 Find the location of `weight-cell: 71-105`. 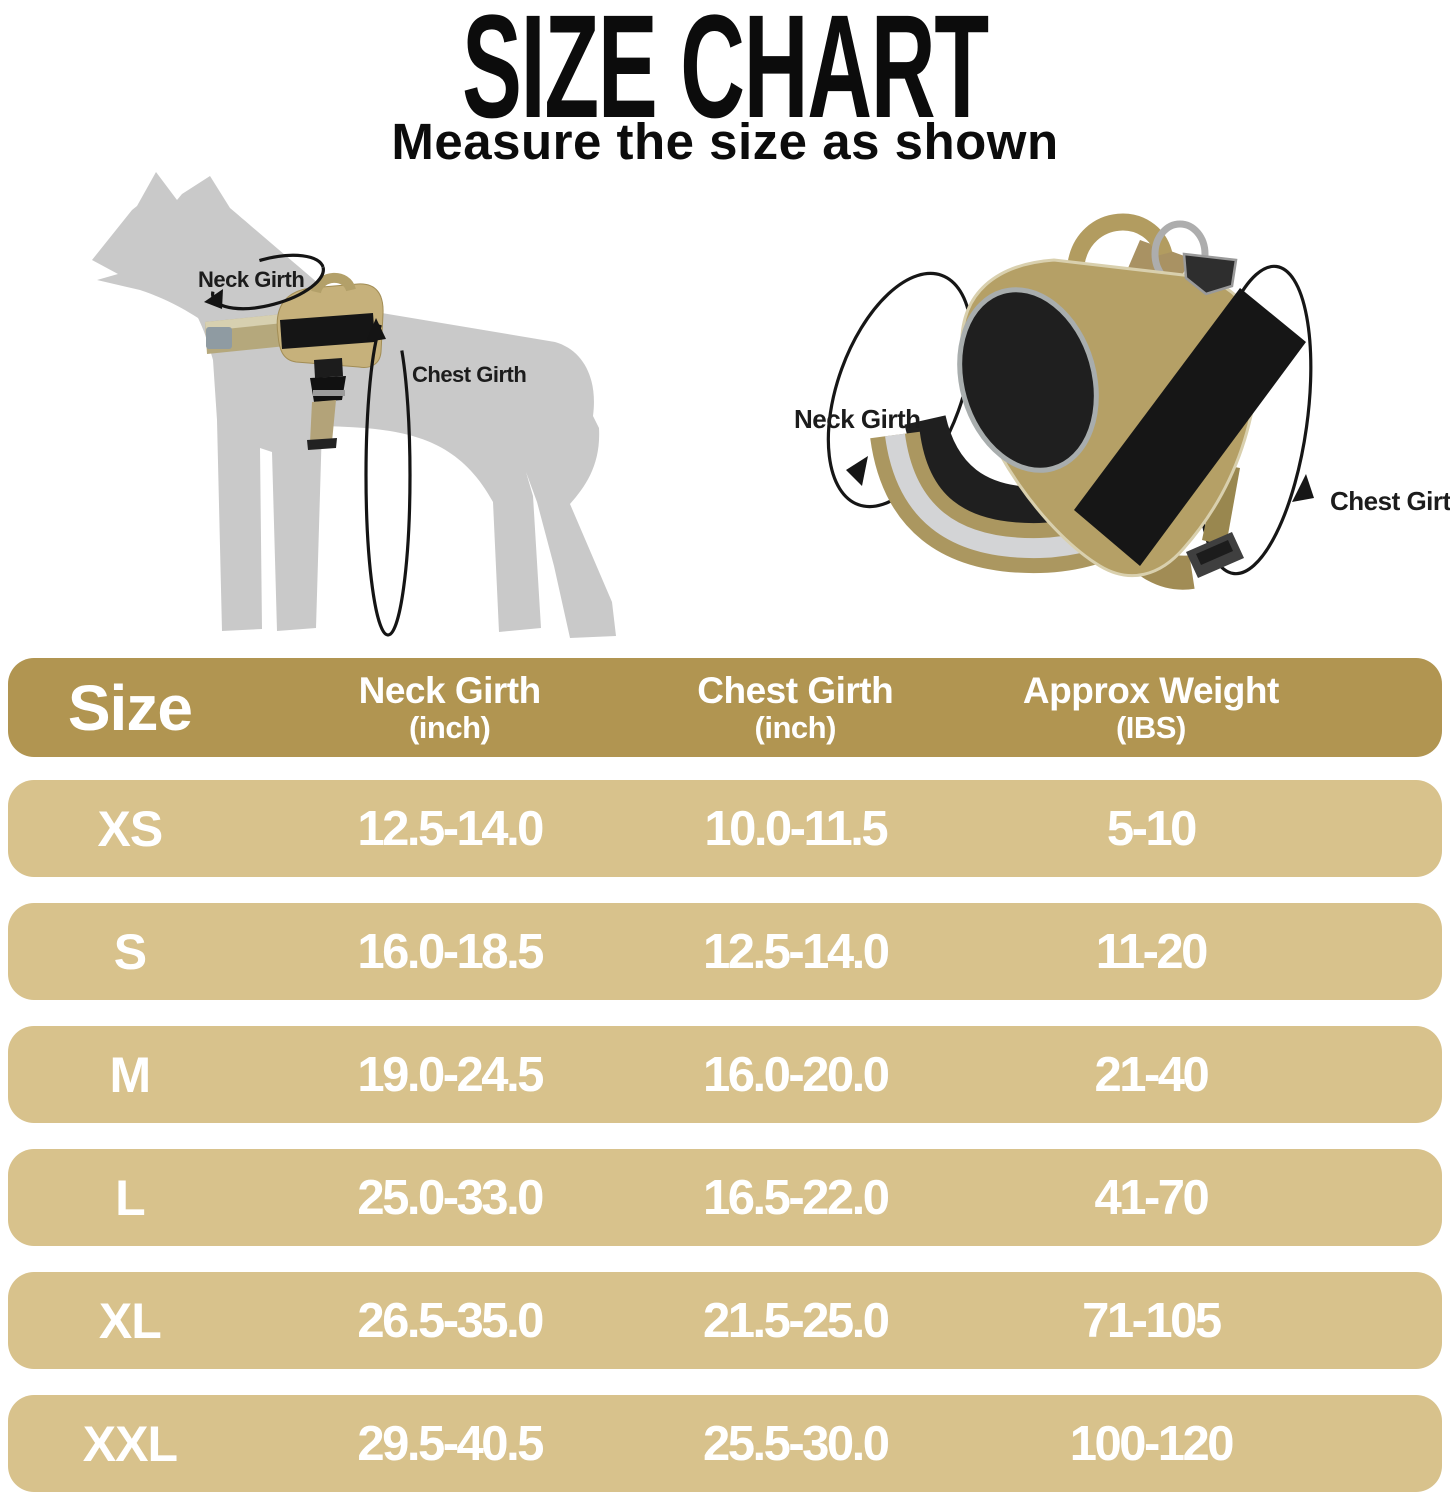

weight-cell: 71-105 is located at coordinates (1152, 1320).